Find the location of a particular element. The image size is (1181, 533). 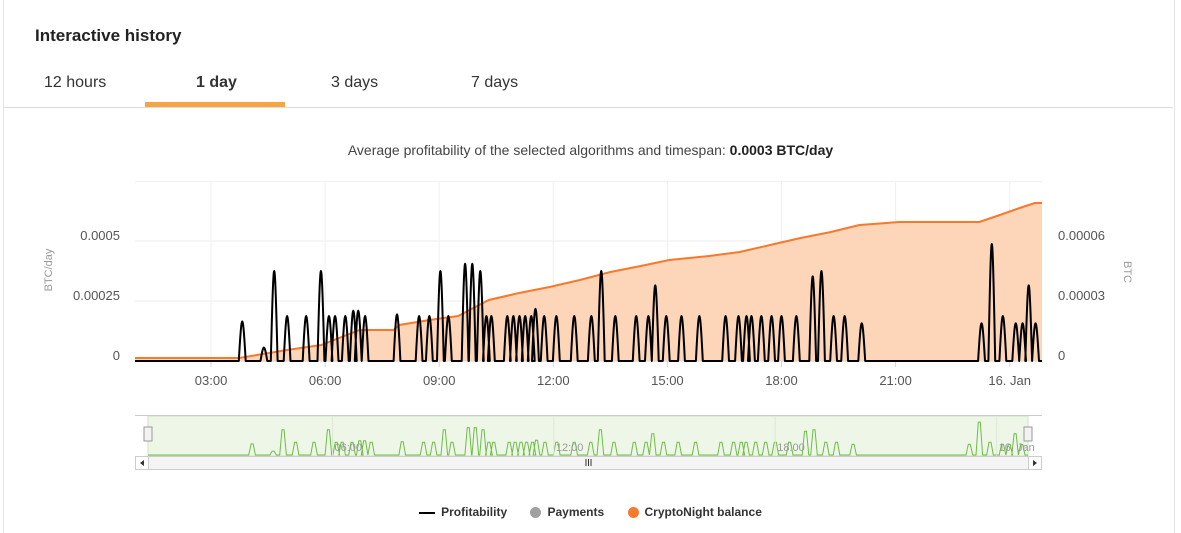

panel-title: Interactive history is located at coordinates (108, 35).